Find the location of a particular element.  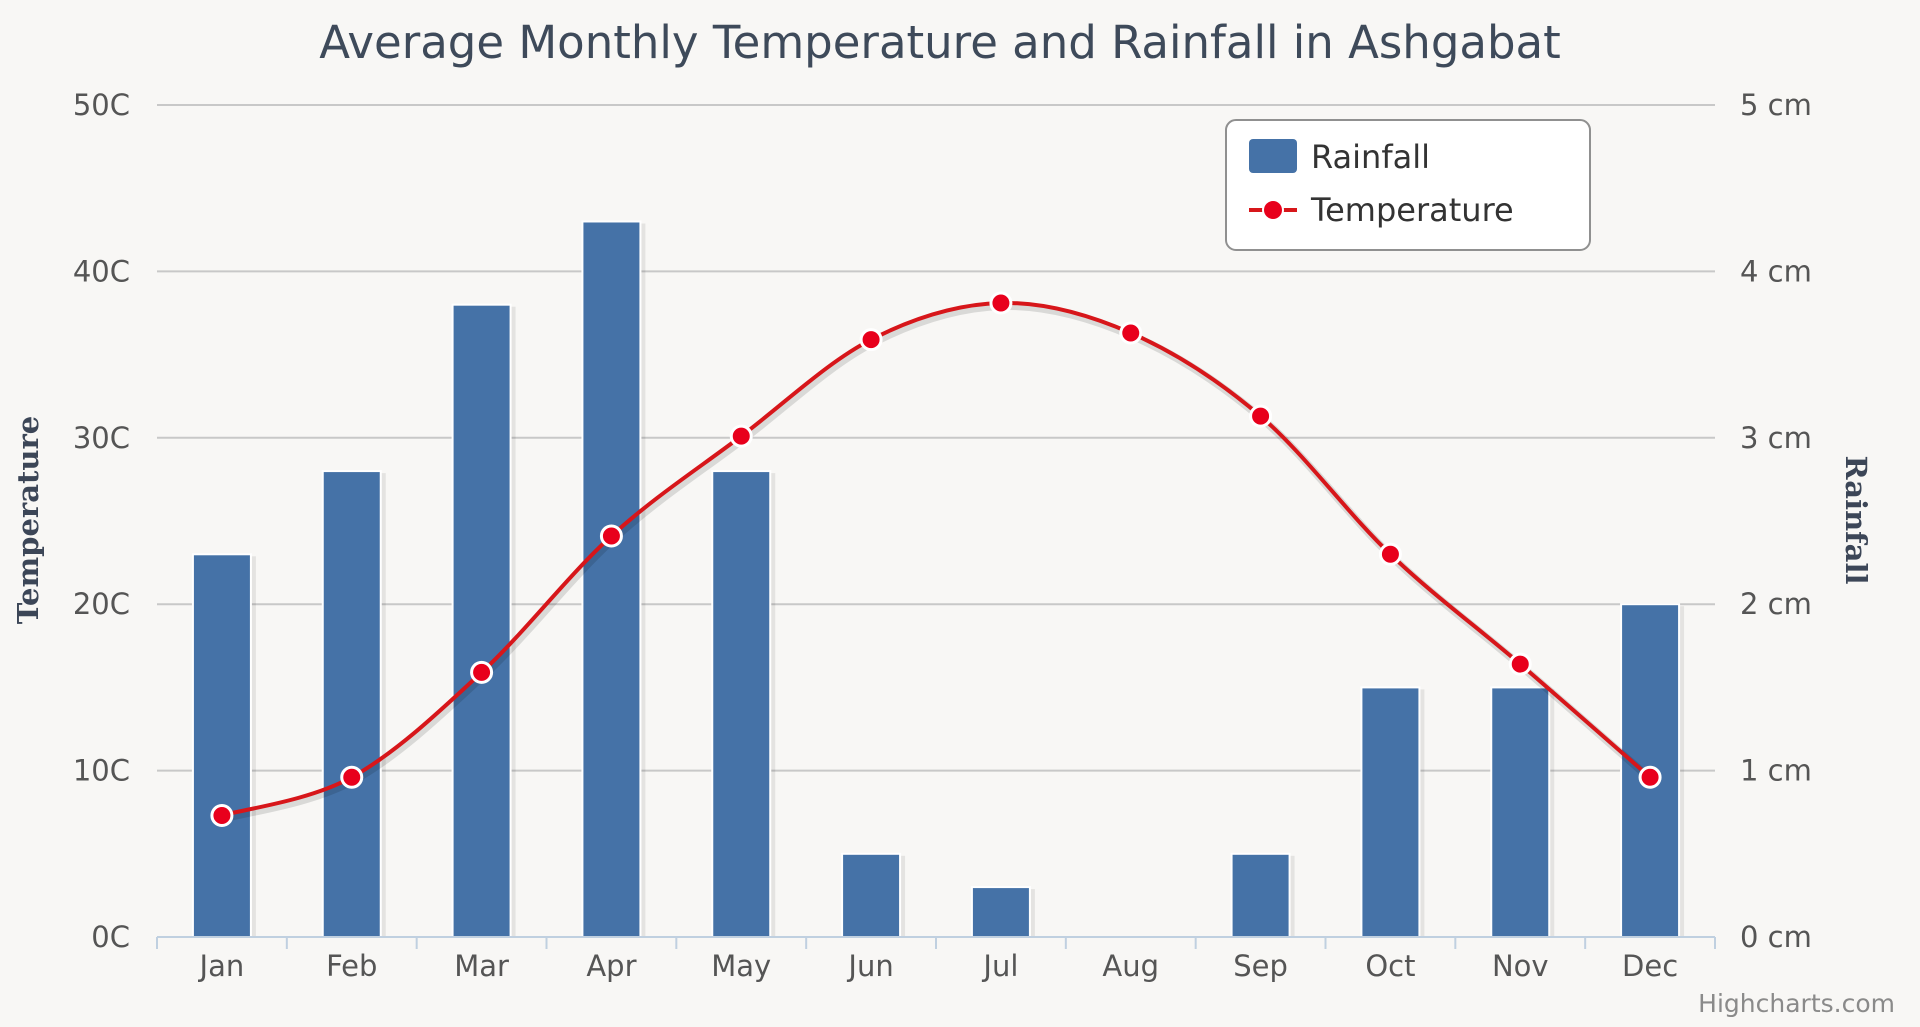

y-left-tick-label: 30C is located at coordinates (101, 438).